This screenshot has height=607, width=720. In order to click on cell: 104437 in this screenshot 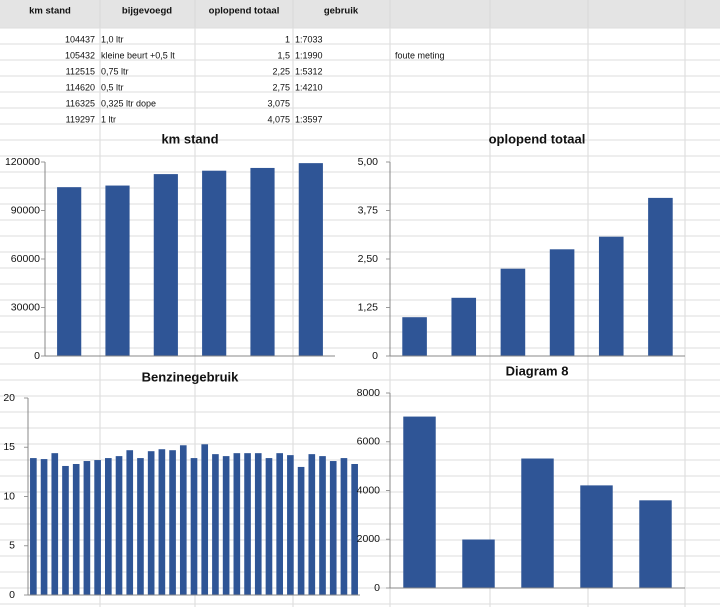, I will do `click(80, 39)`.